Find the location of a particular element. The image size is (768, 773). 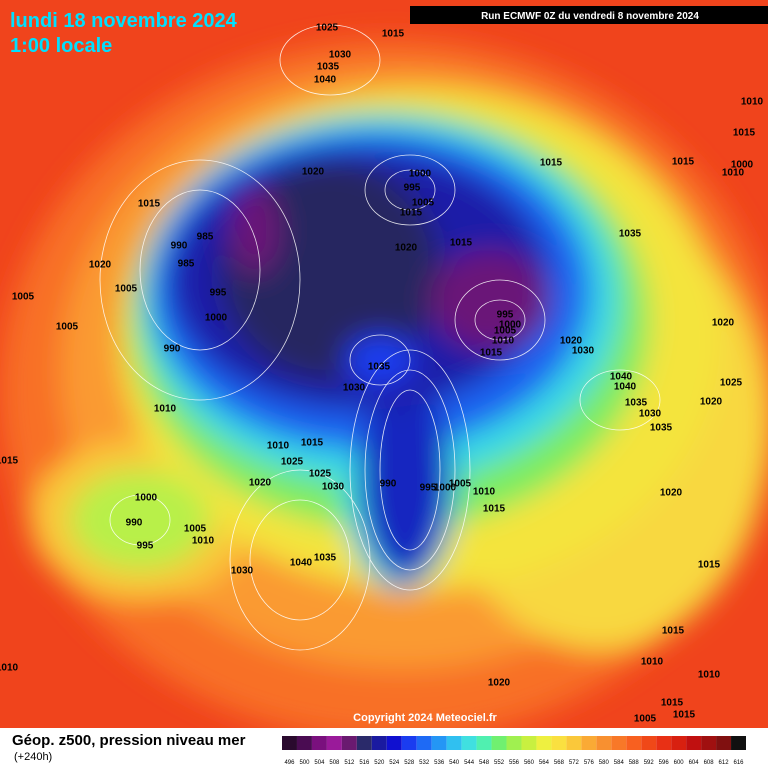

footer-title: Géop. z500, pression niveau mer is located at coordinates (129, 740).